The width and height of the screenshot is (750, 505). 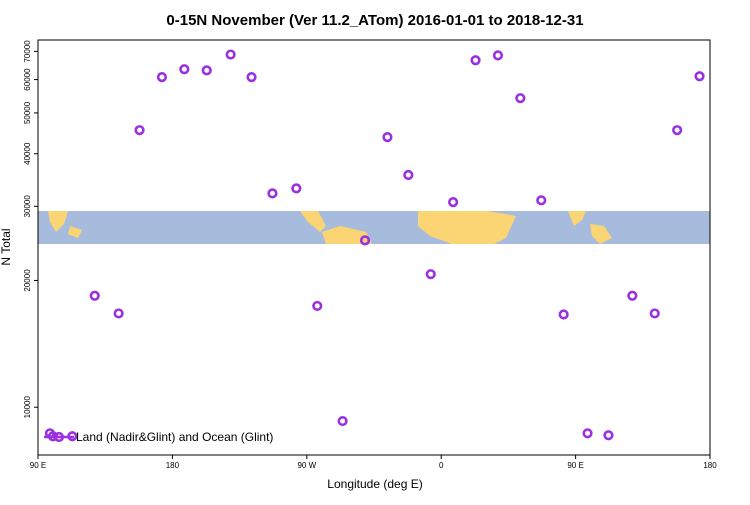 I want to click on y-tick-label: 20000, so click(x=27, y=280).